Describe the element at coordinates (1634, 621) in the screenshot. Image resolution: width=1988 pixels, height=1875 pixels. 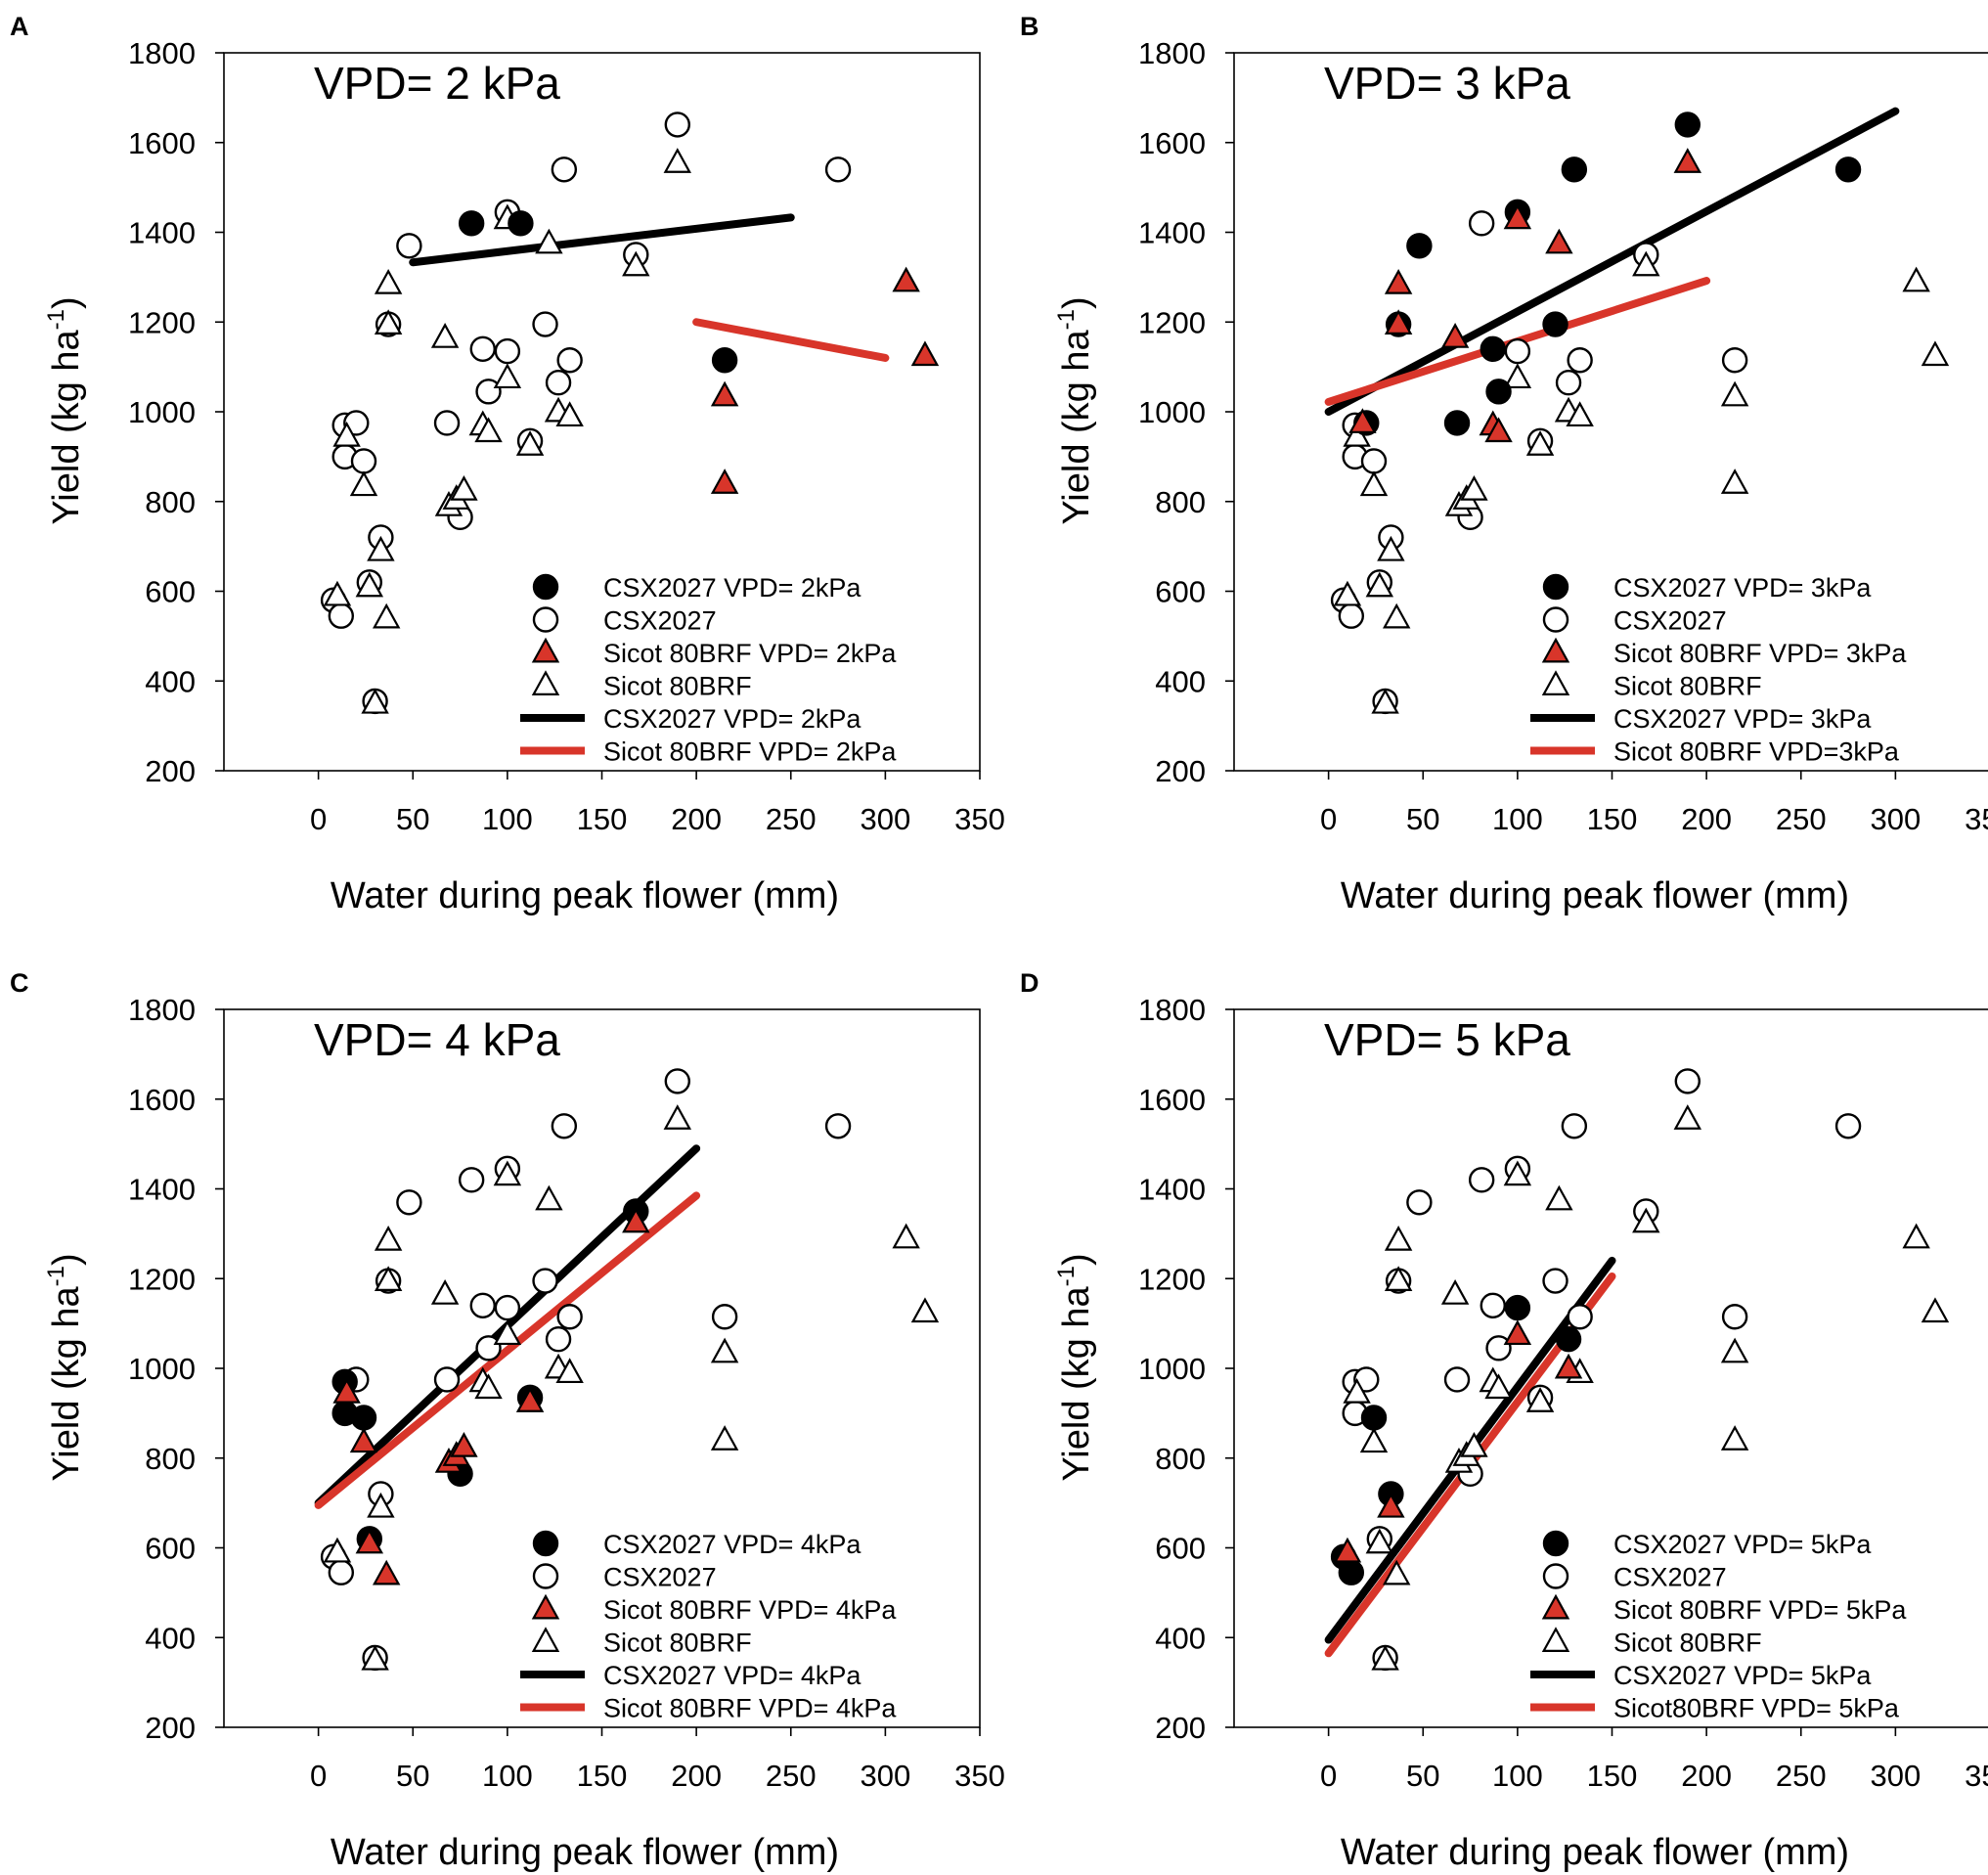
I see `legend-entry: CSX2027` at that location.